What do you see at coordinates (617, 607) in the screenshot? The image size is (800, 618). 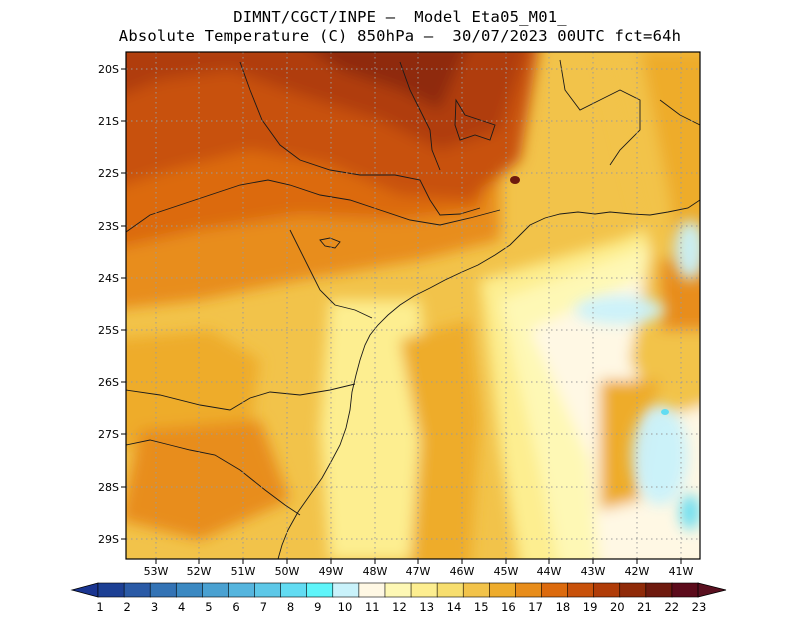 I see `colorbar-label: 20` at bounding box center [617, 607].